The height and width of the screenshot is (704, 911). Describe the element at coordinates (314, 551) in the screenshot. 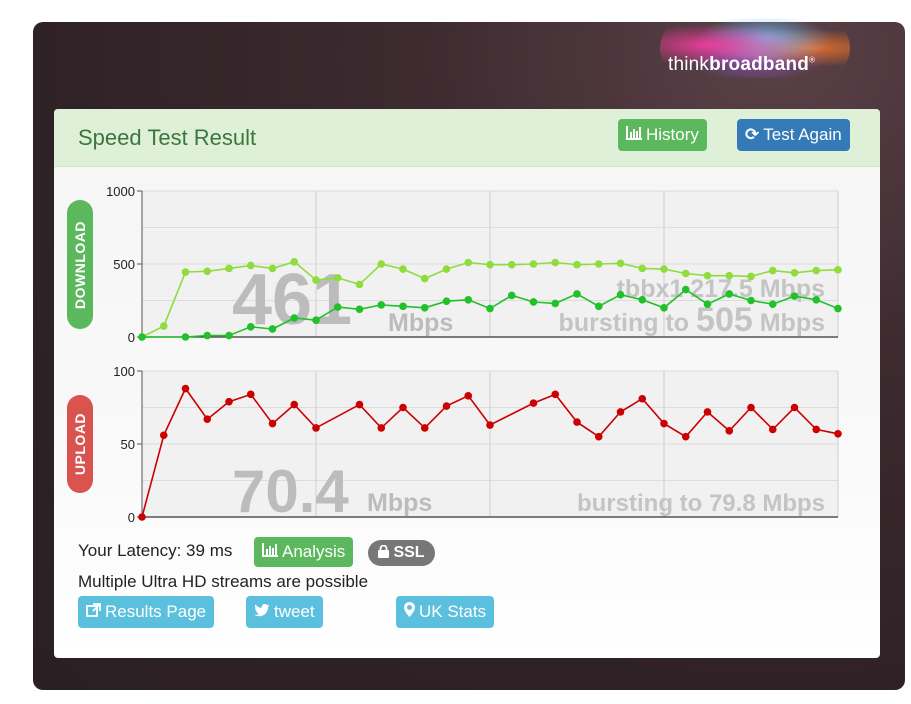

I see `analysis-label: Analysis` at that location.